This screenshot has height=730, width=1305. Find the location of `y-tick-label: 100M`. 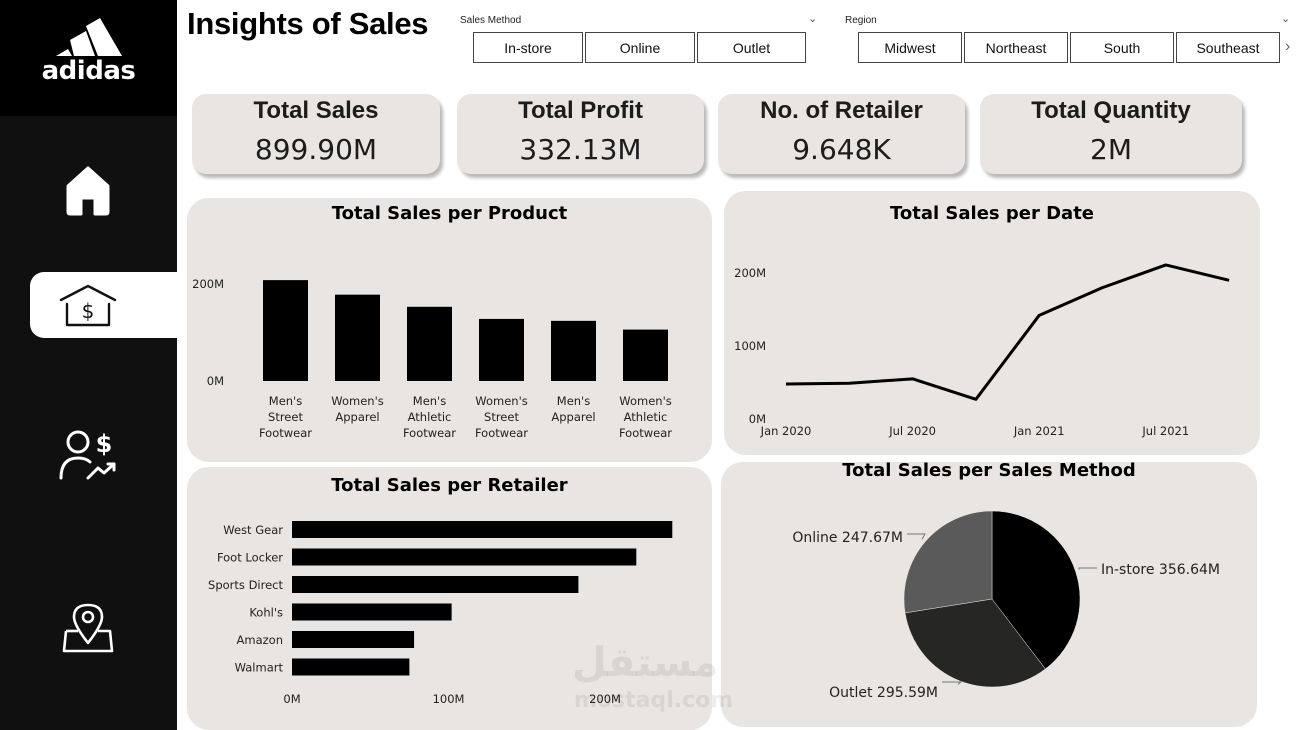

y-tick-label: 100M is located at coordinates (750, 346).